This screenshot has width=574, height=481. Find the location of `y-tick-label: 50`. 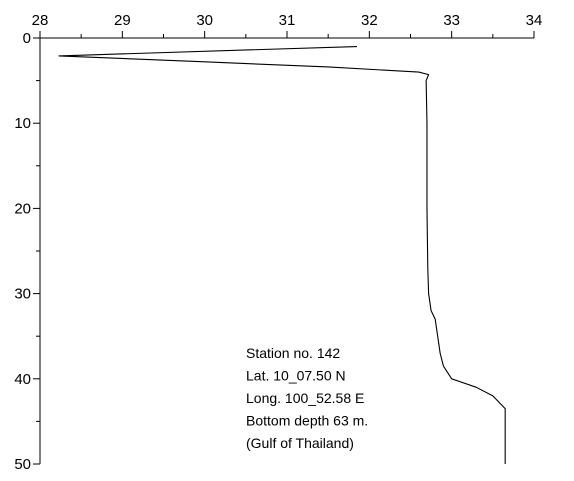

y-tick-label: 50 is located at coordinates (22, 464).